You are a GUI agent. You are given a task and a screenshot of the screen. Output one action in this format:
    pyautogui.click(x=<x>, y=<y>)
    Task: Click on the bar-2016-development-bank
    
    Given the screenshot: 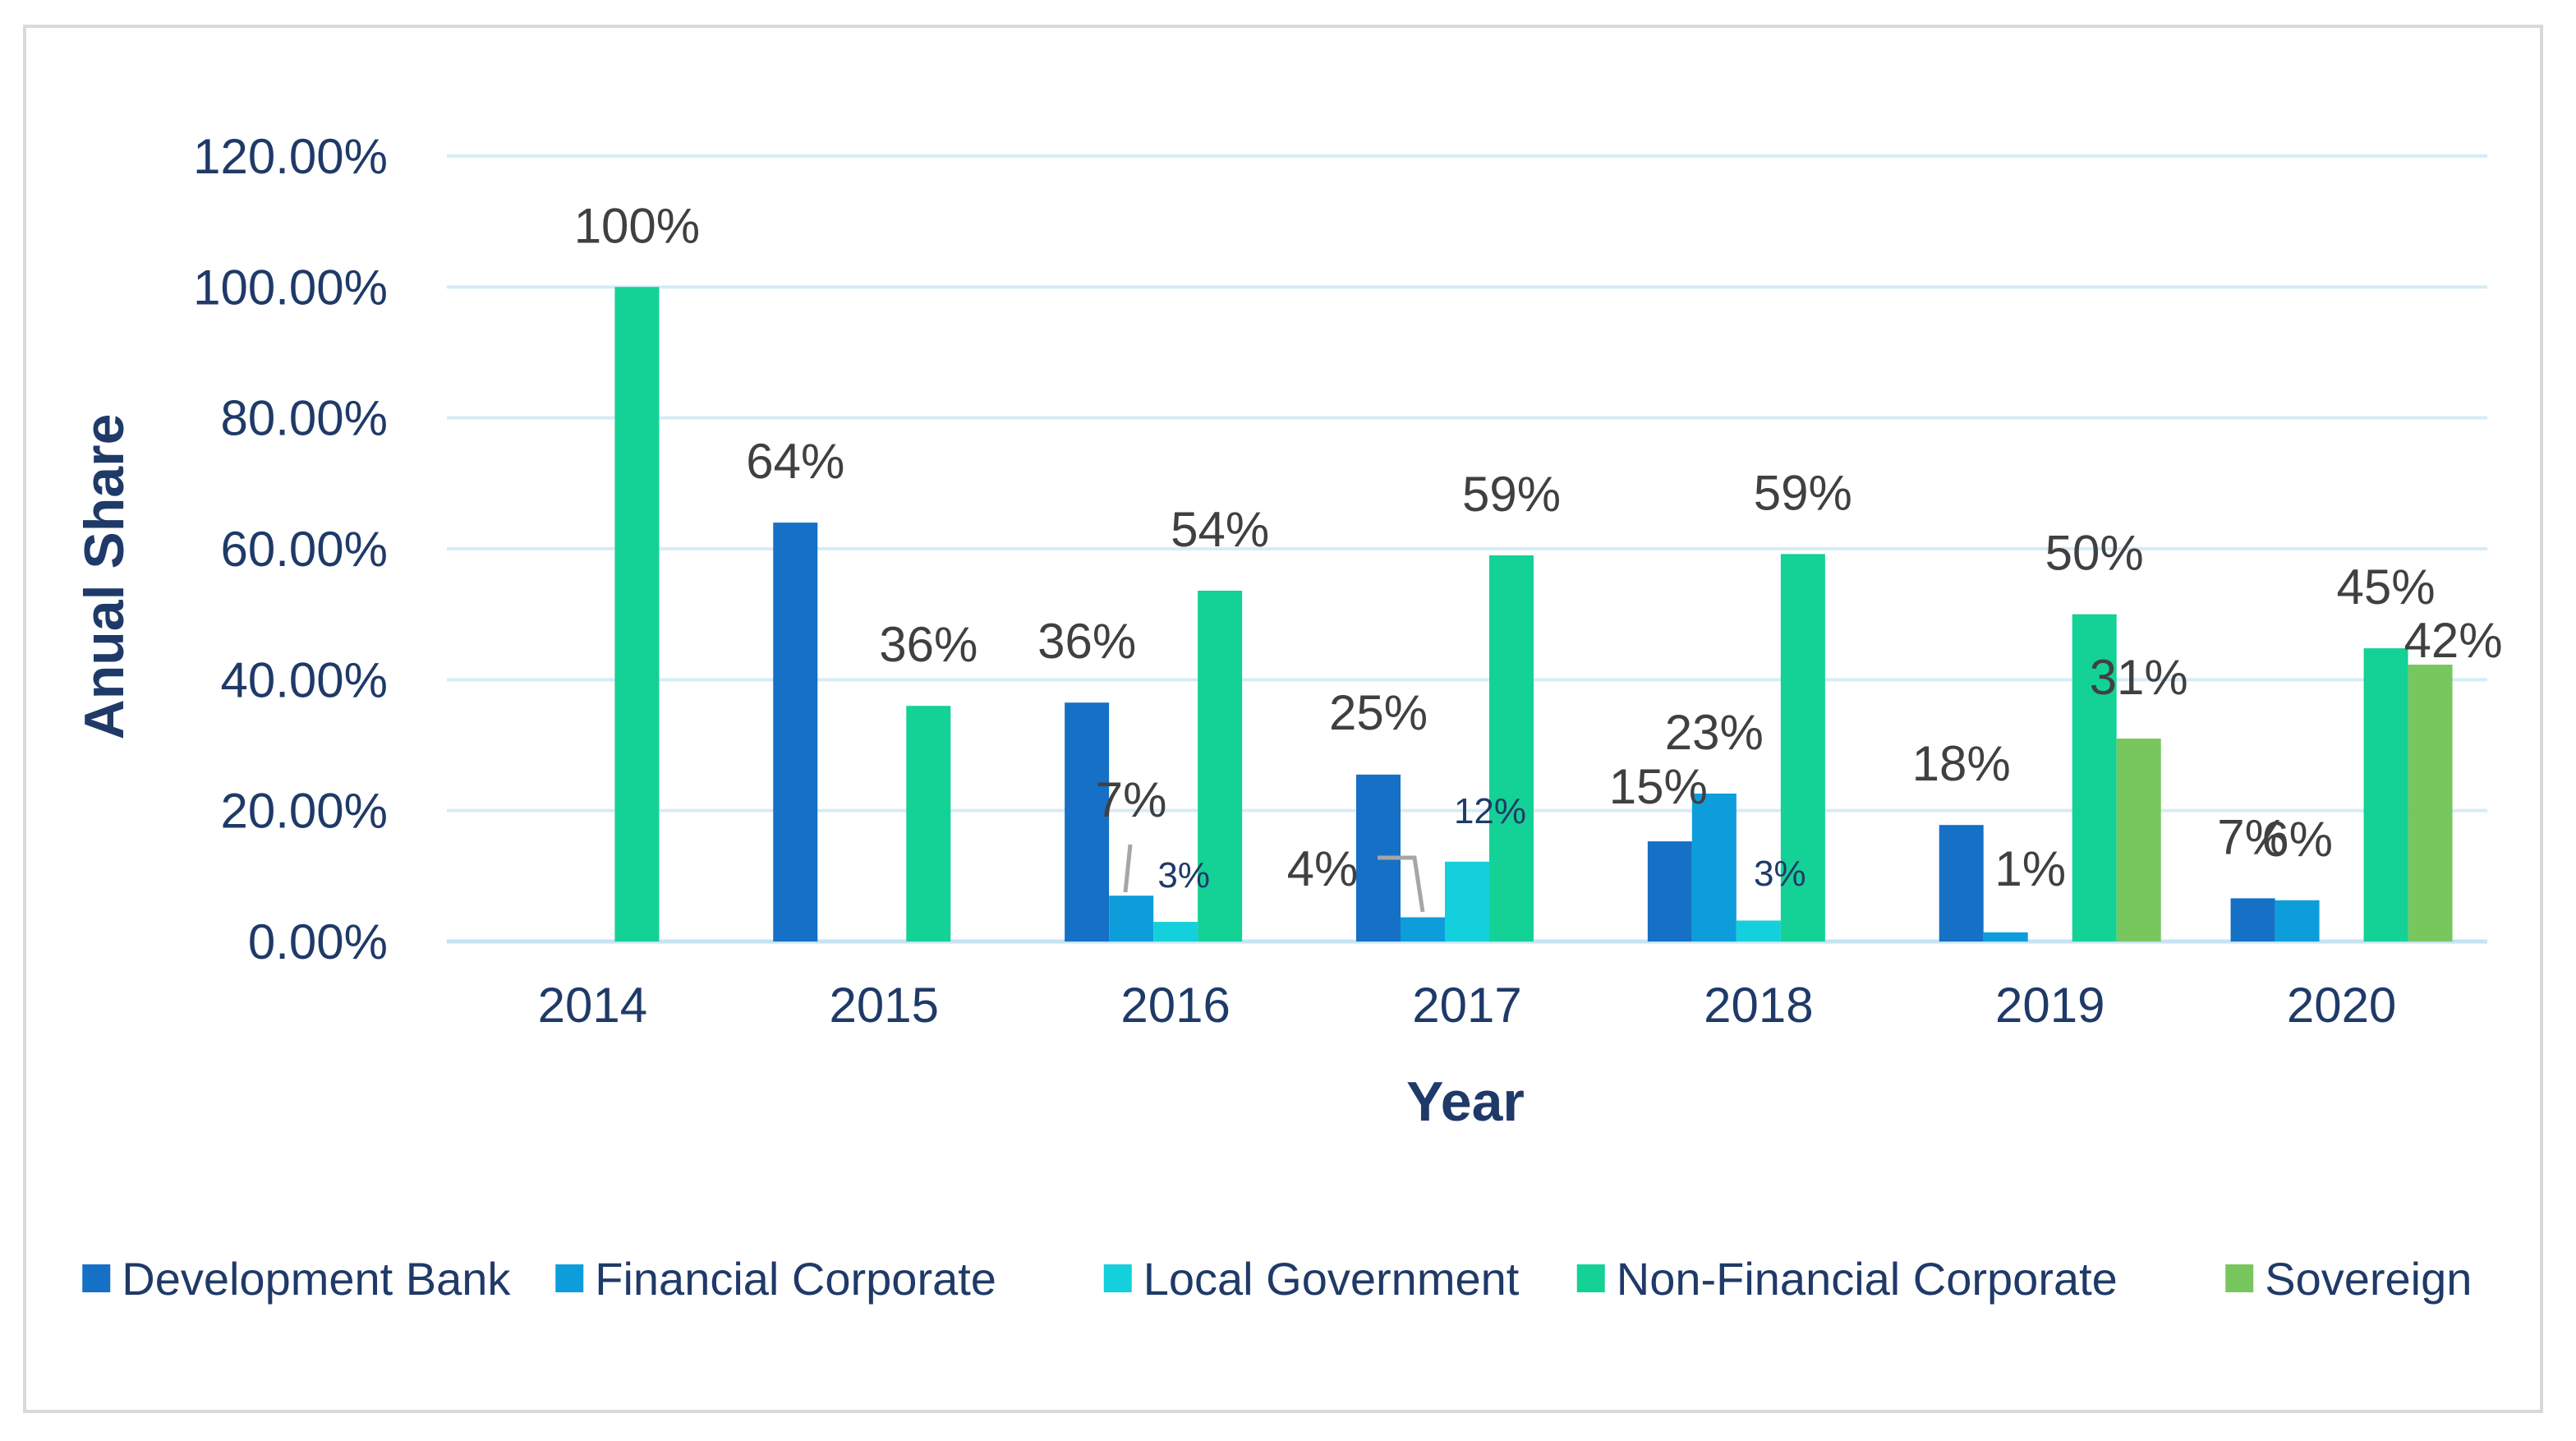 What is the action you would take?
    pyautogui.click(x=1087, y=821)
    